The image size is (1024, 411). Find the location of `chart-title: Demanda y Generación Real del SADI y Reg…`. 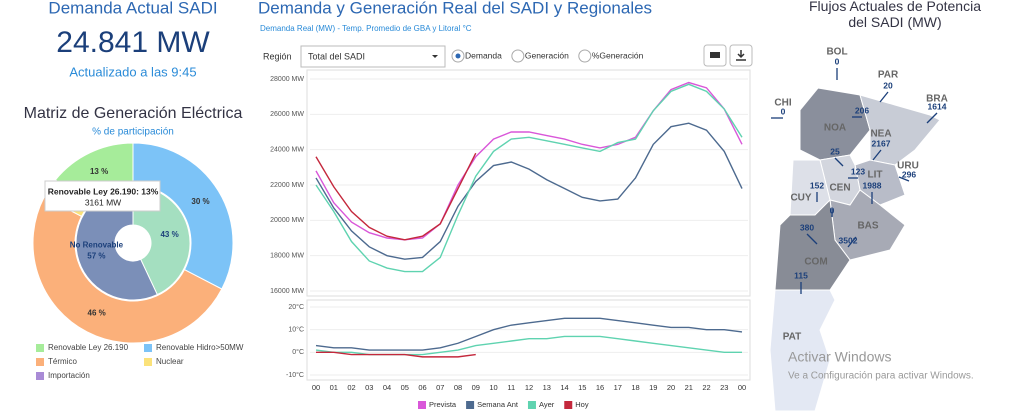

chart-title: Demanda y Generación Real del SADI y Reg… is located at coordinates (455, 8).